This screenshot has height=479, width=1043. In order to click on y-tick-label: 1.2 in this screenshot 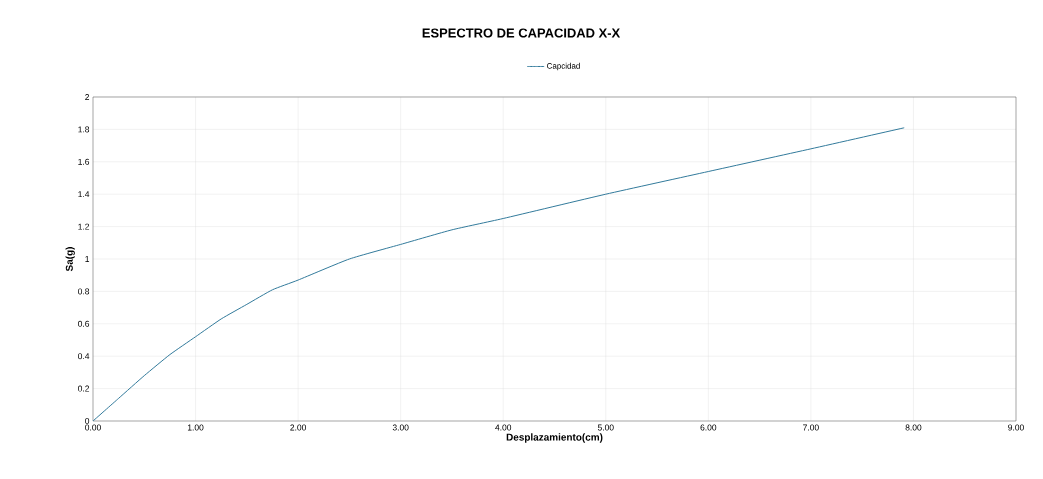, I will do `click(84, 226)`.